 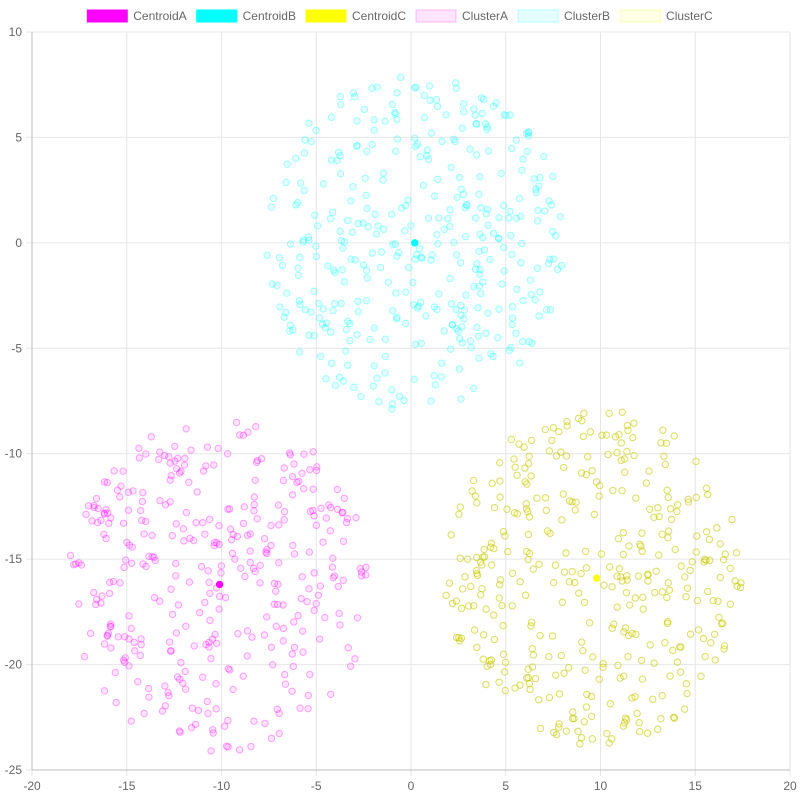 What do you see at coordinates (601, 786) in the screenshot?
I see `x-tick-label: 10` at bounding box center [601, 786].